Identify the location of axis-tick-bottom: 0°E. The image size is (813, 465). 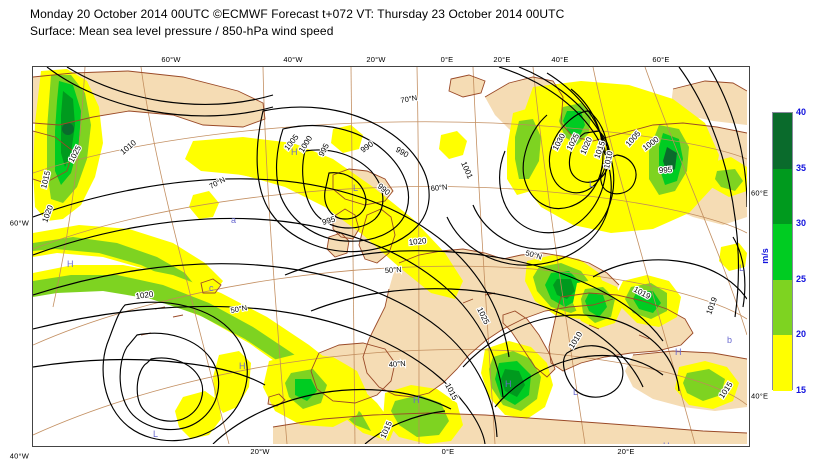
(448, 451).